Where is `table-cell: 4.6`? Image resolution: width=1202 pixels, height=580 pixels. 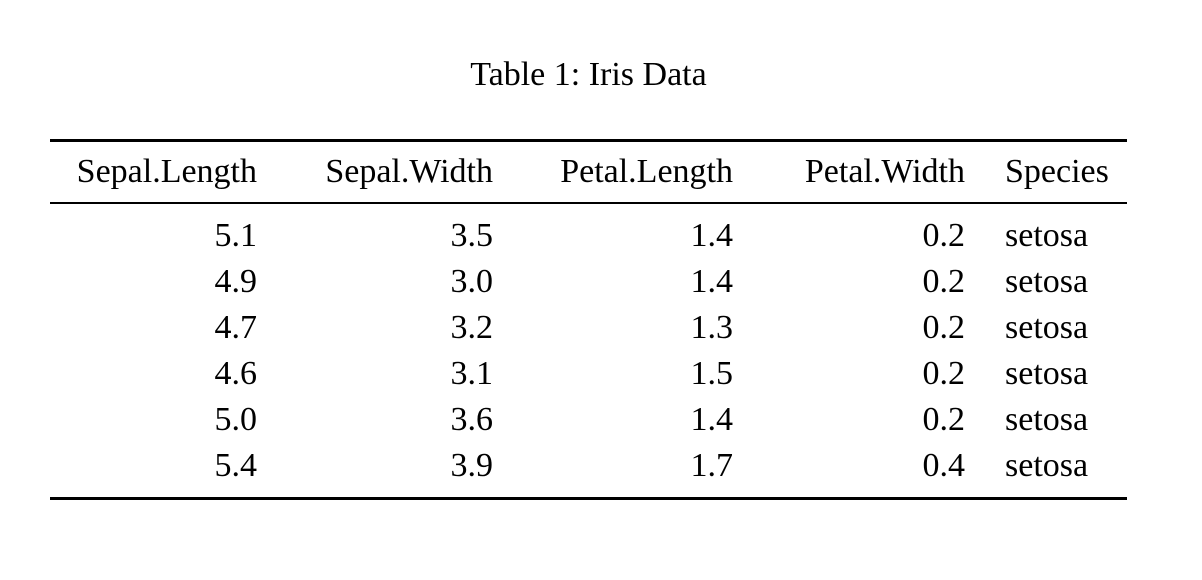 table-cell: 4.6 is located at coordinates (236, 373).